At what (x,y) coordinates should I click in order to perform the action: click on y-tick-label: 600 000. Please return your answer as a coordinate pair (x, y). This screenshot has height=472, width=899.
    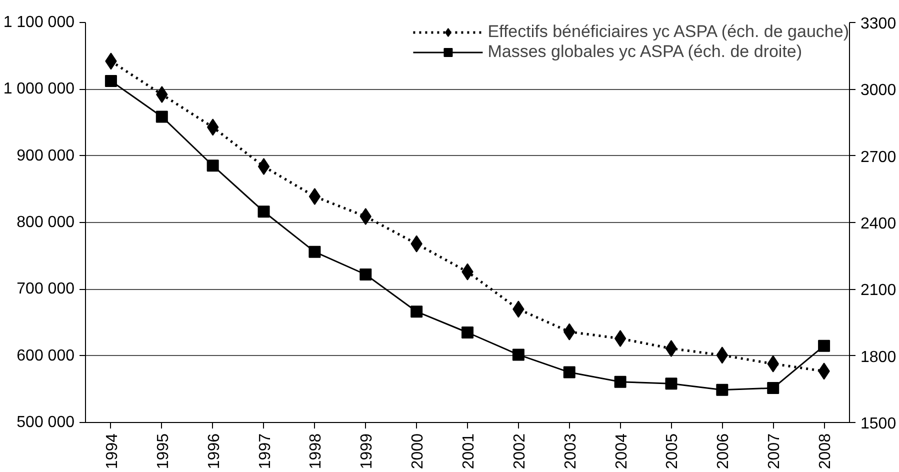
    Looking at the image, I should click on (45, 355).